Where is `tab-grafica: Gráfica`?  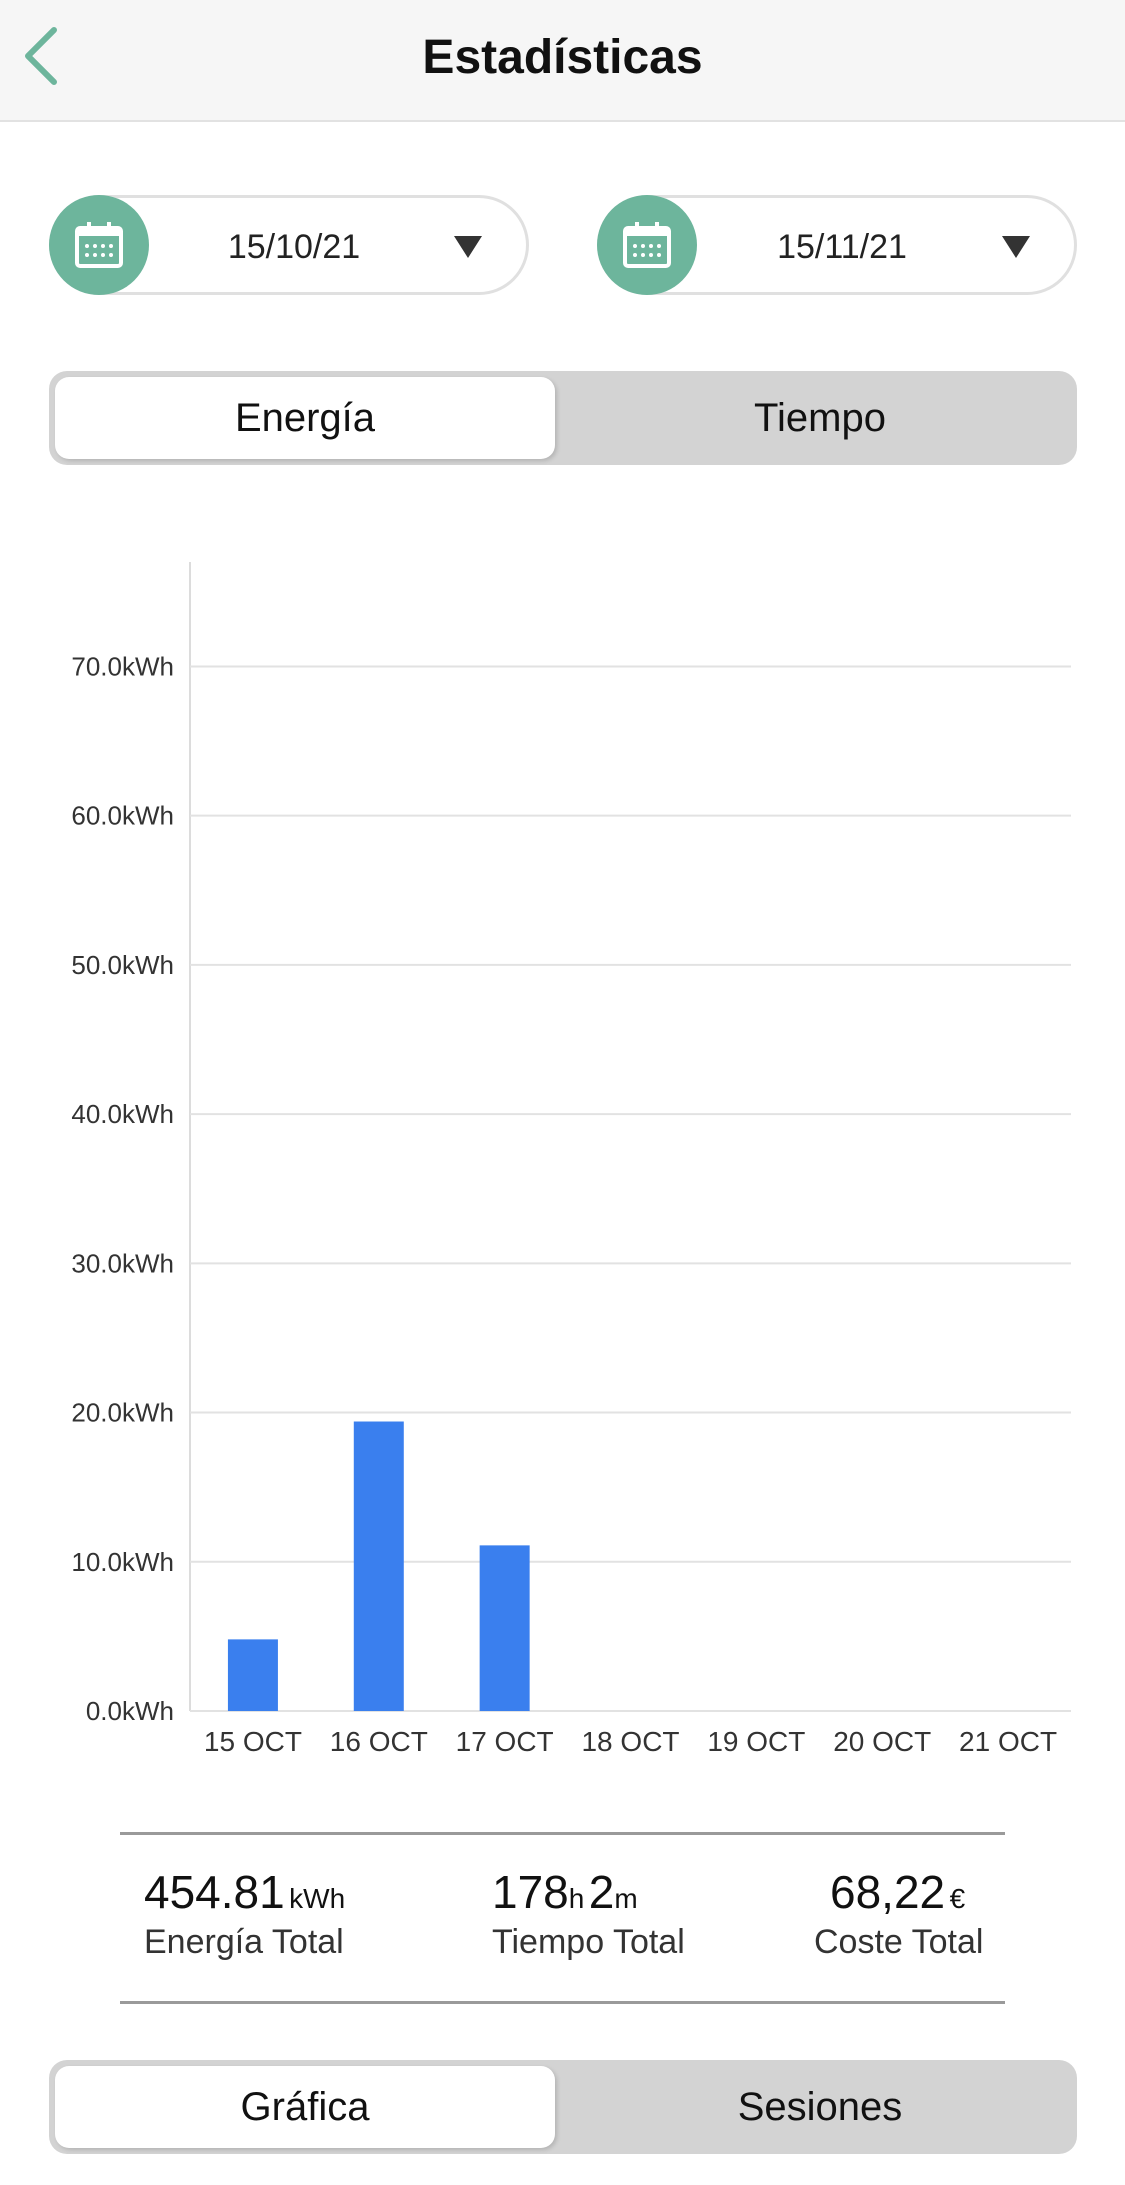 tab-grafica: Gráfica is located at coordinates (305, 2107).